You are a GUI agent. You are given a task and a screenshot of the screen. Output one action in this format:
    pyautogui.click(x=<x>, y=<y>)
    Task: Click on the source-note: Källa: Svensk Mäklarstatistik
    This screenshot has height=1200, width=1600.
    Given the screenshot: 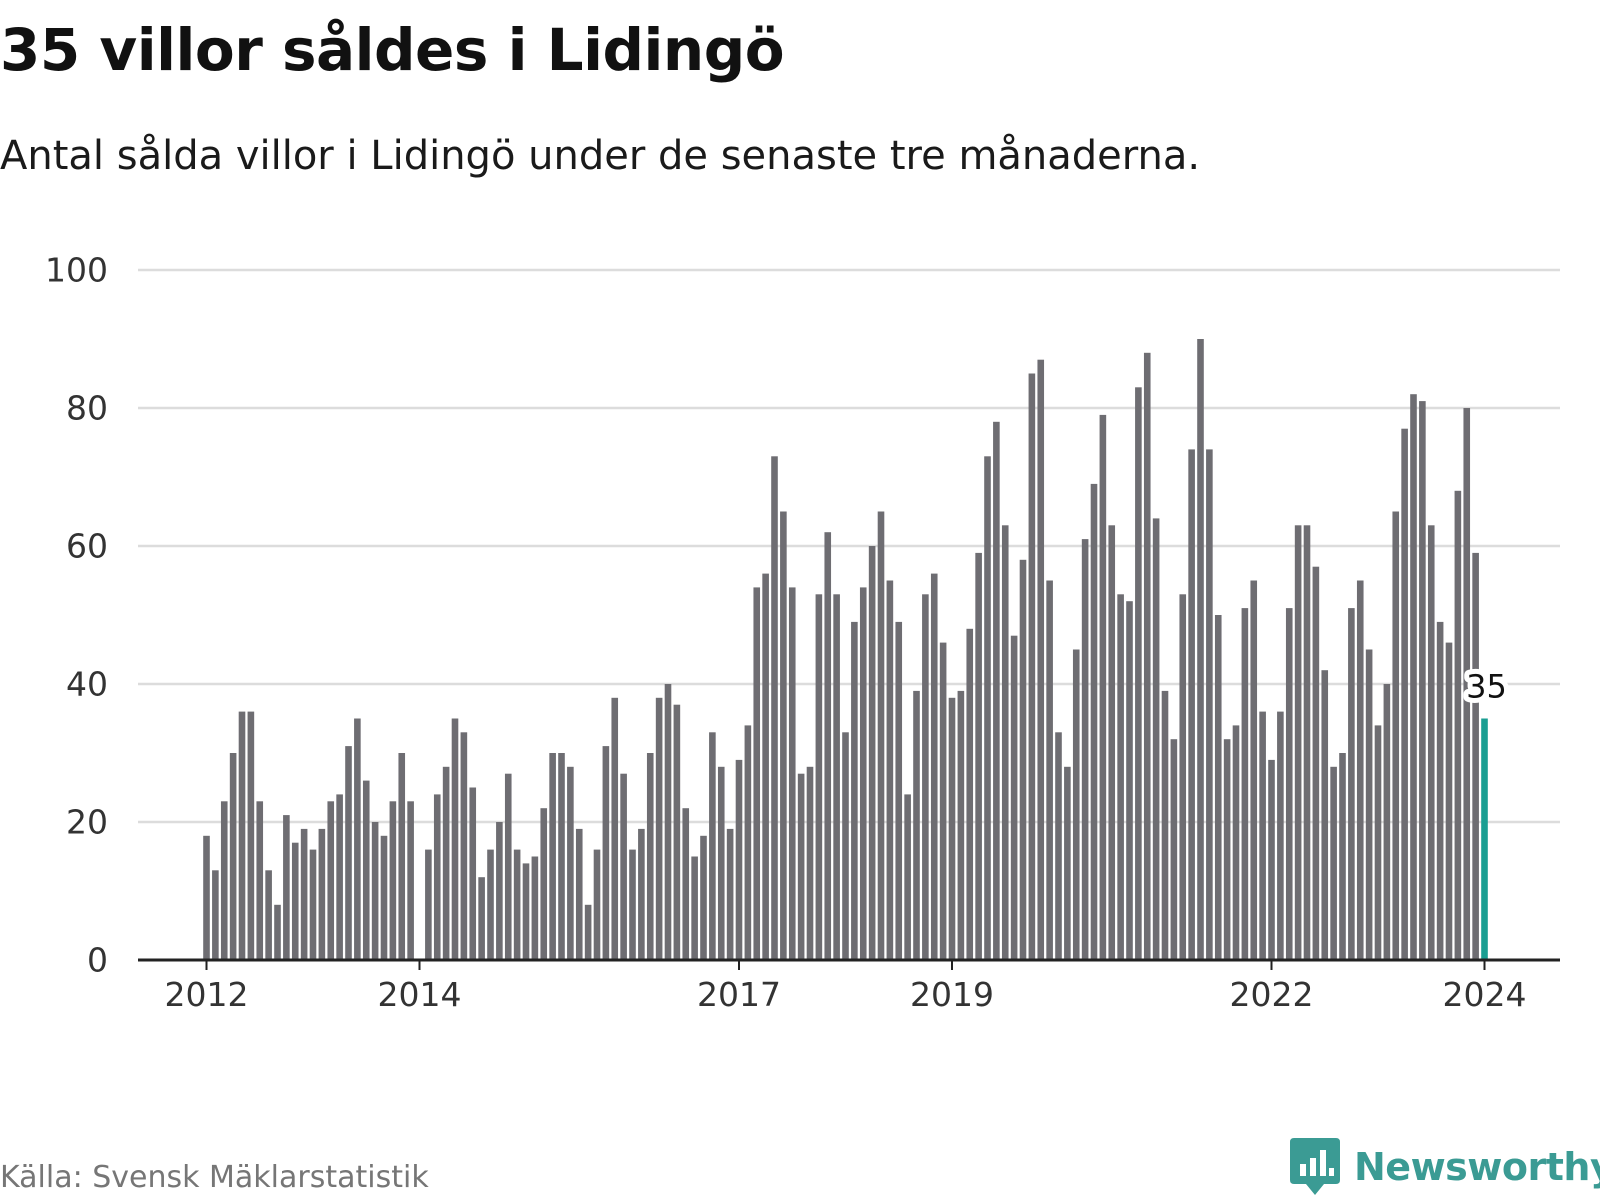 What is the action you would take?
    pyautogui.click(x=214, y=1177)
    